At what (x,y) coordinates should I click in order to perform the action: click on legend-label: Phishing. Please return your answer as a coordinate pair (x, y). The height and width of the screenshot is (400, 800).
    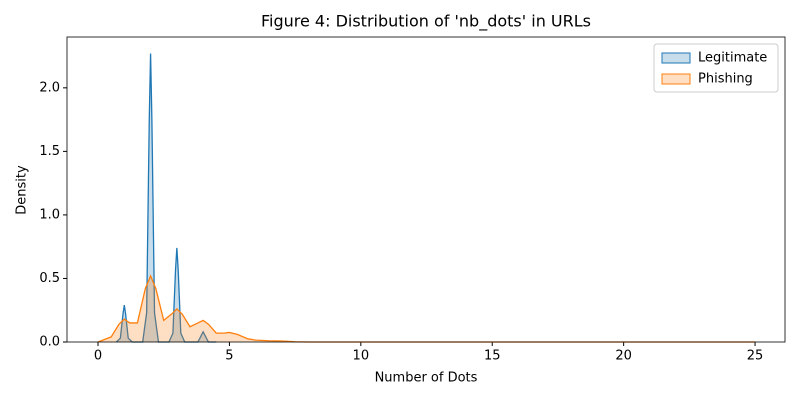
    Looking at the image, I should click on (725, 79).